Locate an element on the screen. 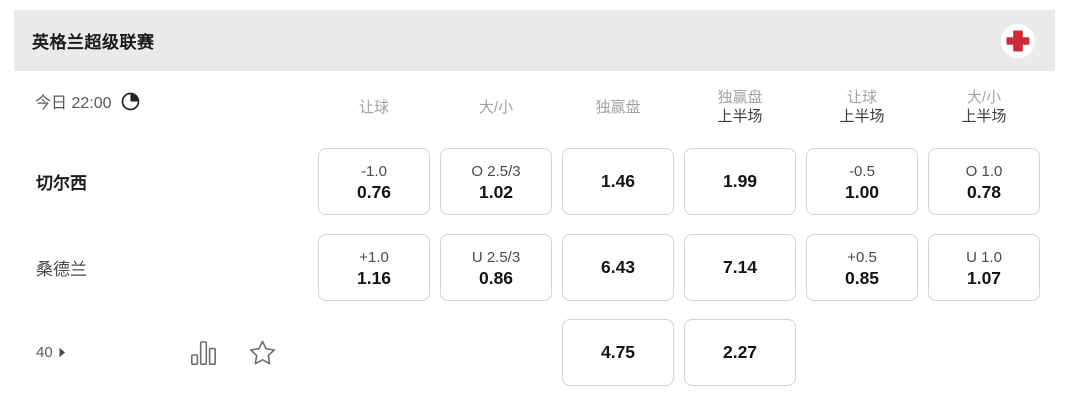  home-team-name: 切尔西 is located at coordinates (61, 183).